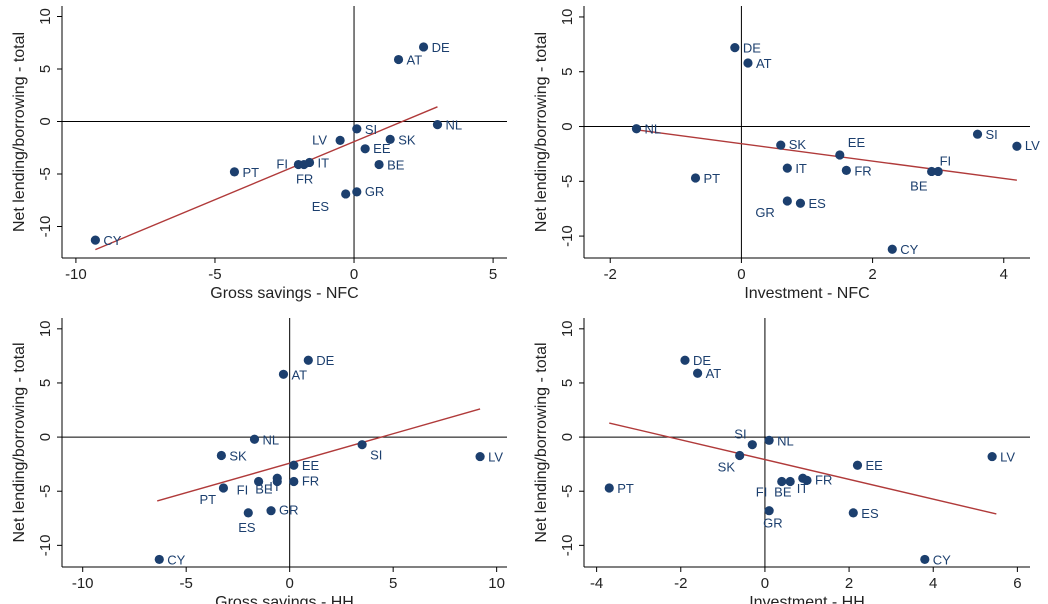  I want to click on x-tick-label: 2, so click(872, 274).